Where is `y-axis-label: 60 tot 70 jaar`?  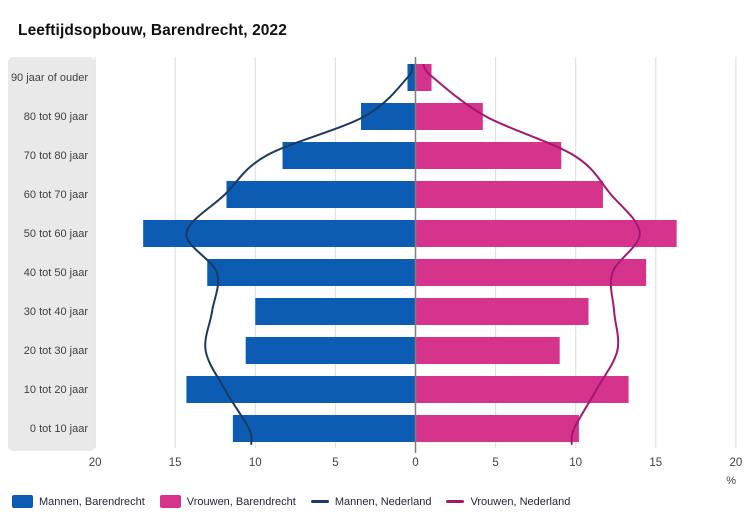 y-axis-label: 60 tot 70 jaar is located at coordinates (55, 194).